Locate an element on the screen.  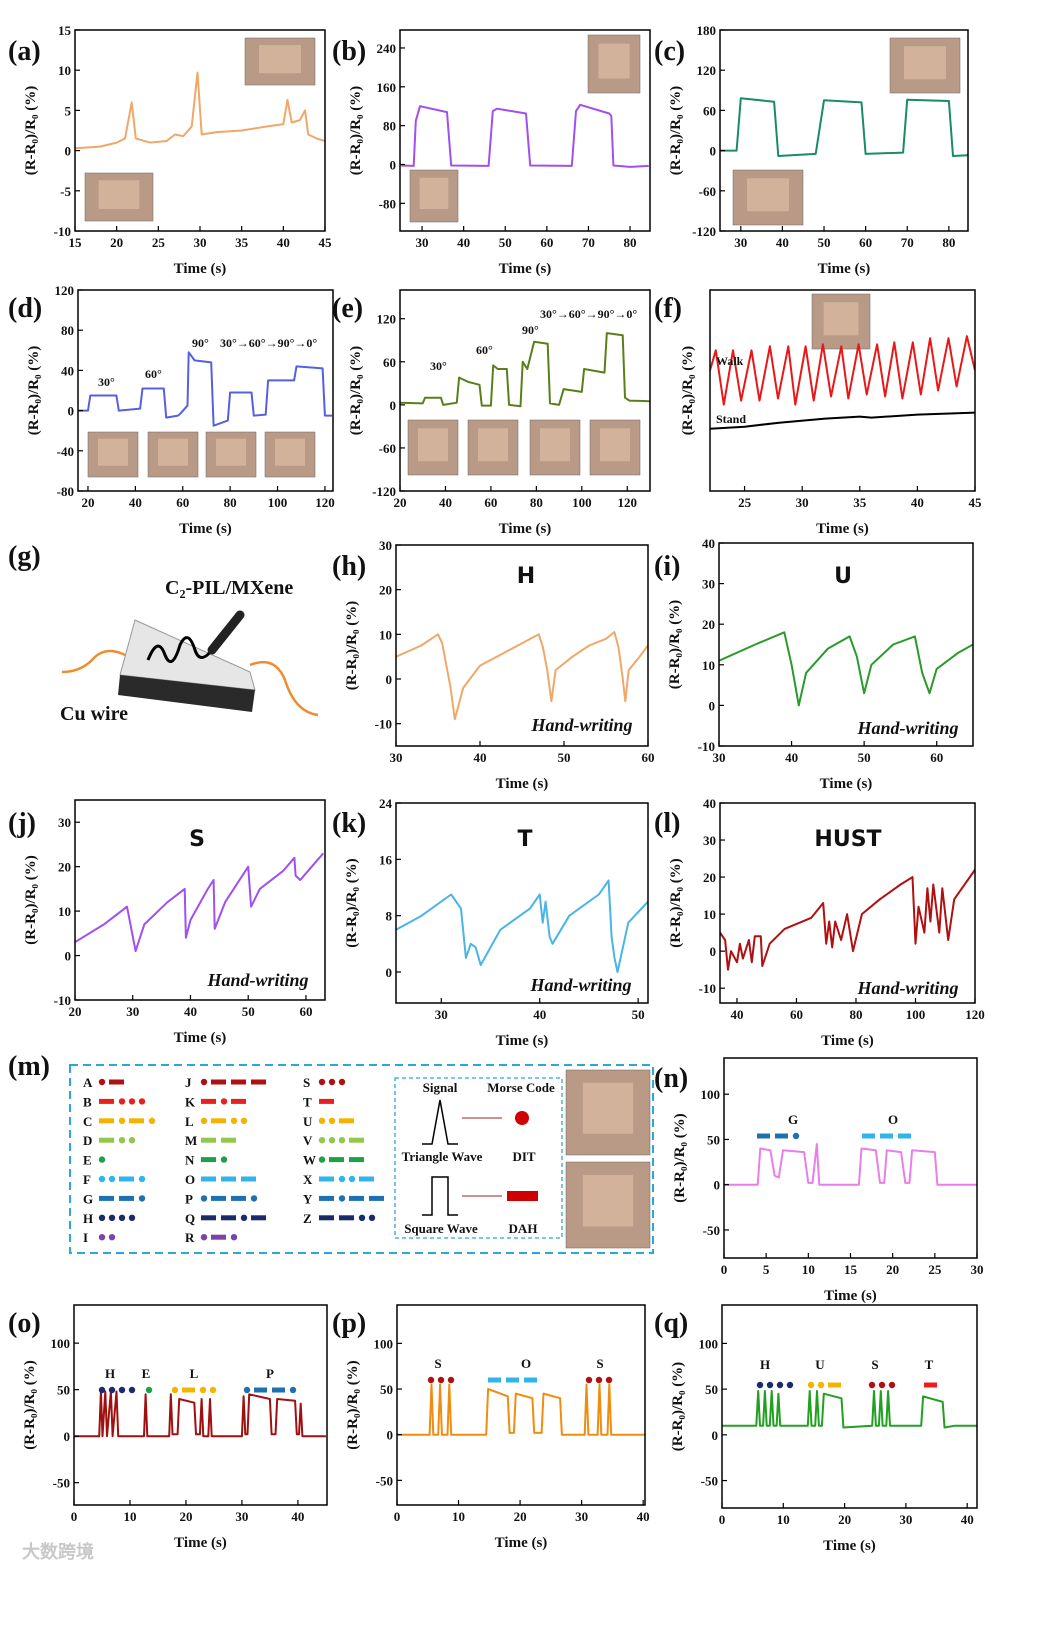
morse-letter-label: S is located at coordinates (437, 1363).